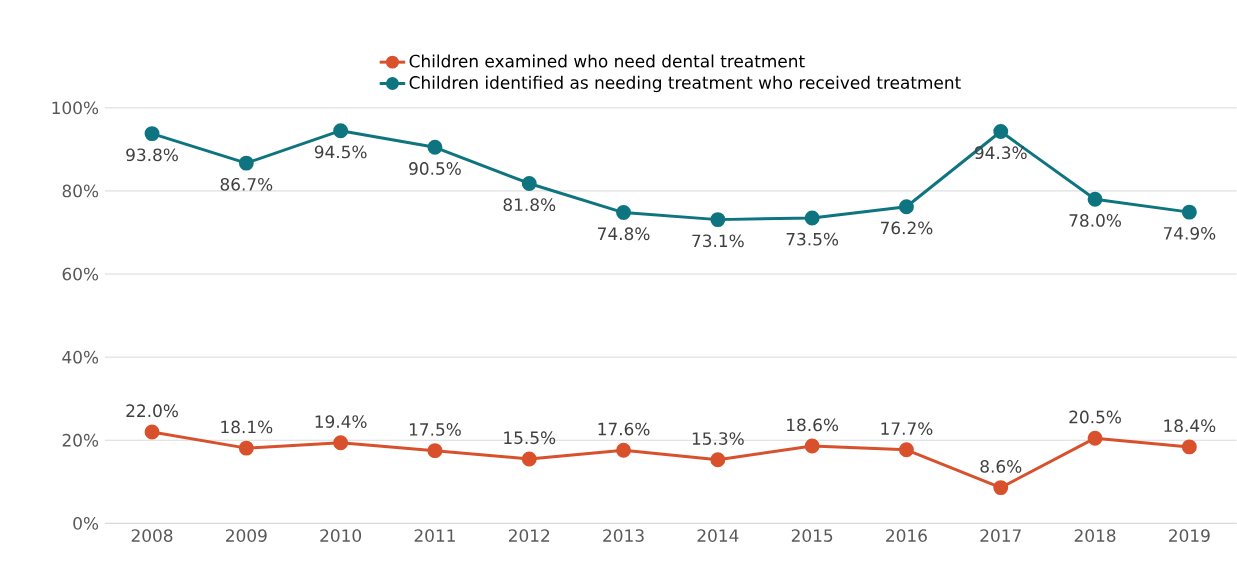  I want to click on data-label: 78.0%, so click(1095, 220).